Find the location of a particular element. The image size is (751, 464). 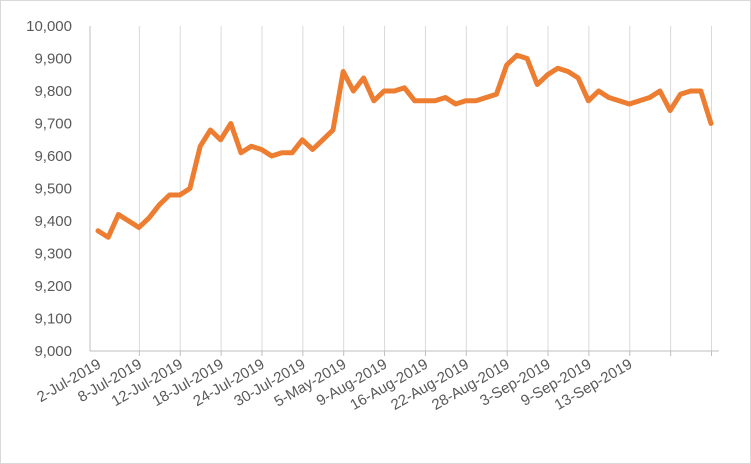

y-tick-label: 9,000 is located at coordinates (53, 351).